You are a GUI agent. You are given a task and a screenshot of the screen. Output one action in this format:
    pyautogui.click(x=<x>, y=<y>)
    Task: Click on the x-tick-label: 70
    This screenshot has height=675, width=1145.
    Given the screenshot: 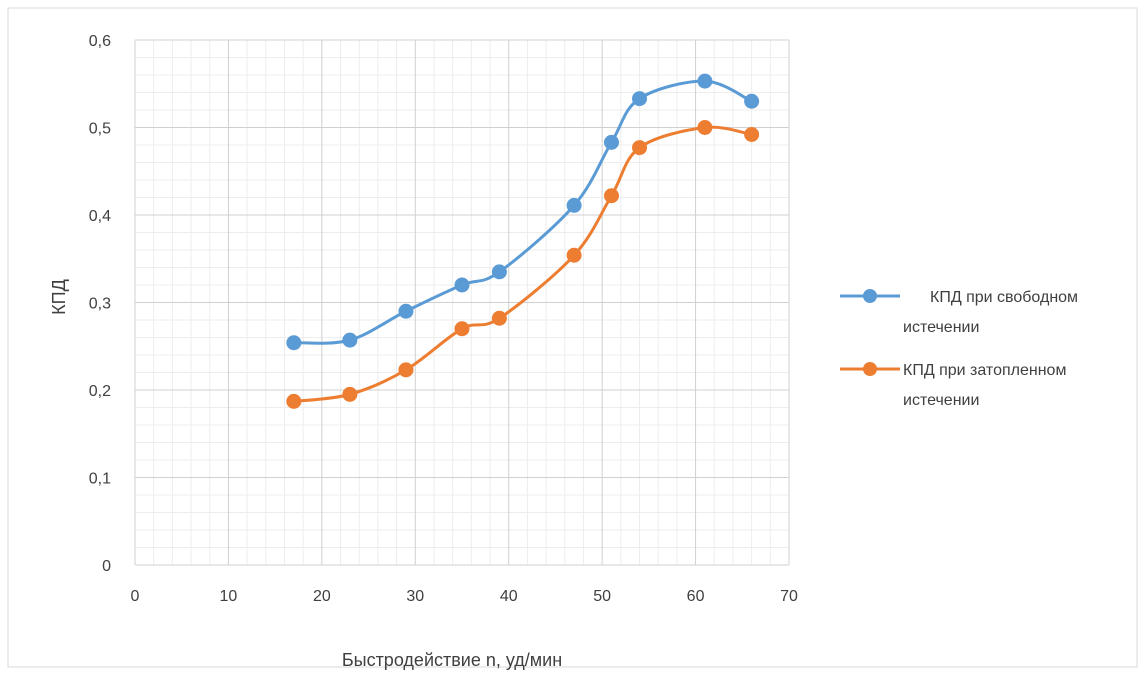 What is the action you would take?
    pyautogui.click(x=789, y=596)
    